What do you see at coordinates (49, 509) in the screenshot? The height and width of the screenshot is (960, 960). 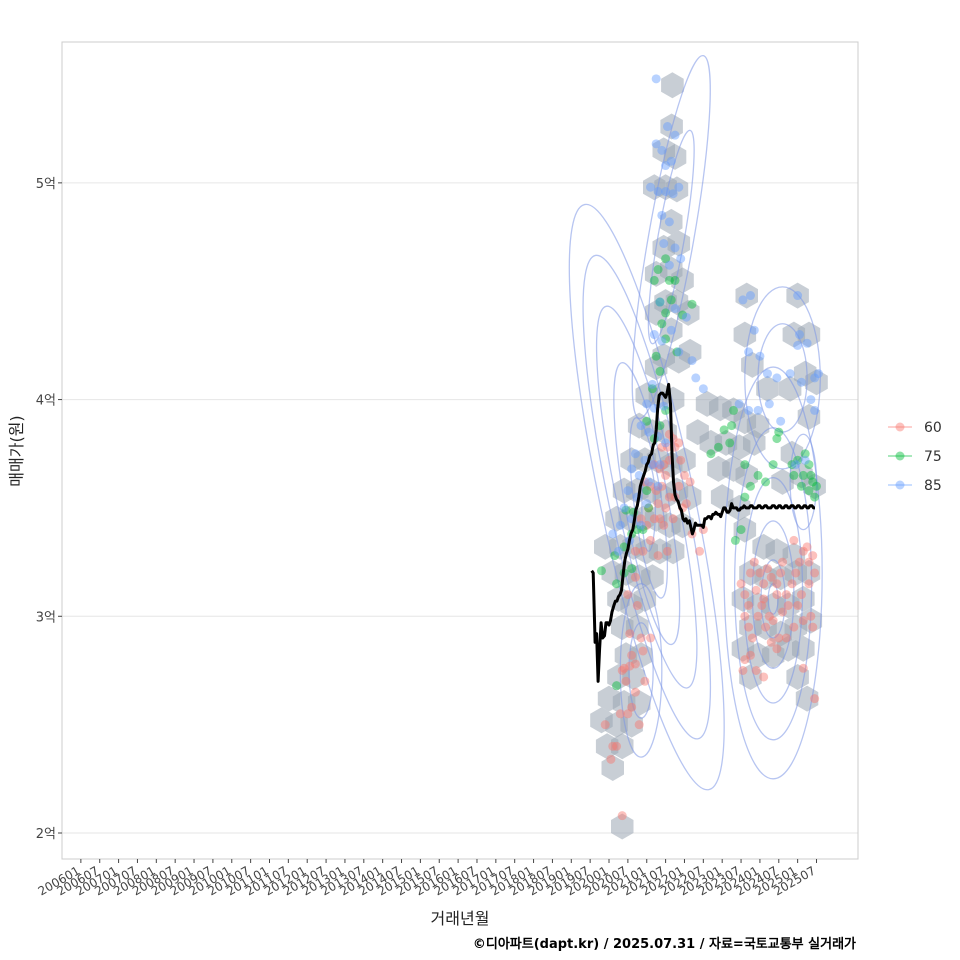 I see `y-axis-ticks: 2억 3억 4억 5억` at bounding box center [49, 509].